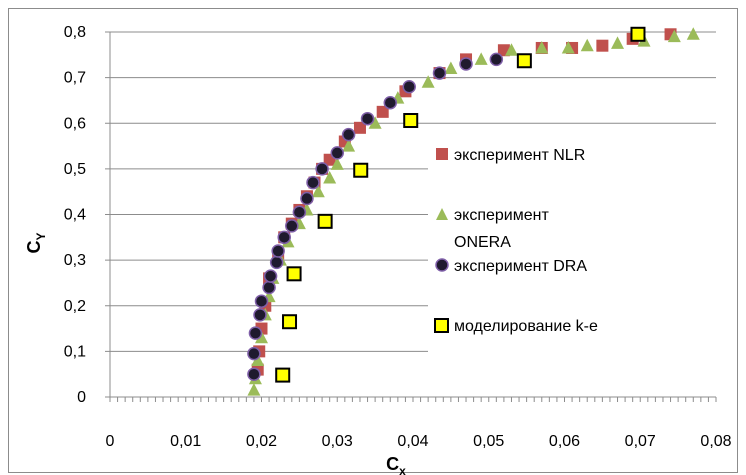 Image resolution: width=746 pixels, height=475 pixels. Describe the element at coordinates (442, 214) in the screenshot. I see `legend-marker-onera` at that location.